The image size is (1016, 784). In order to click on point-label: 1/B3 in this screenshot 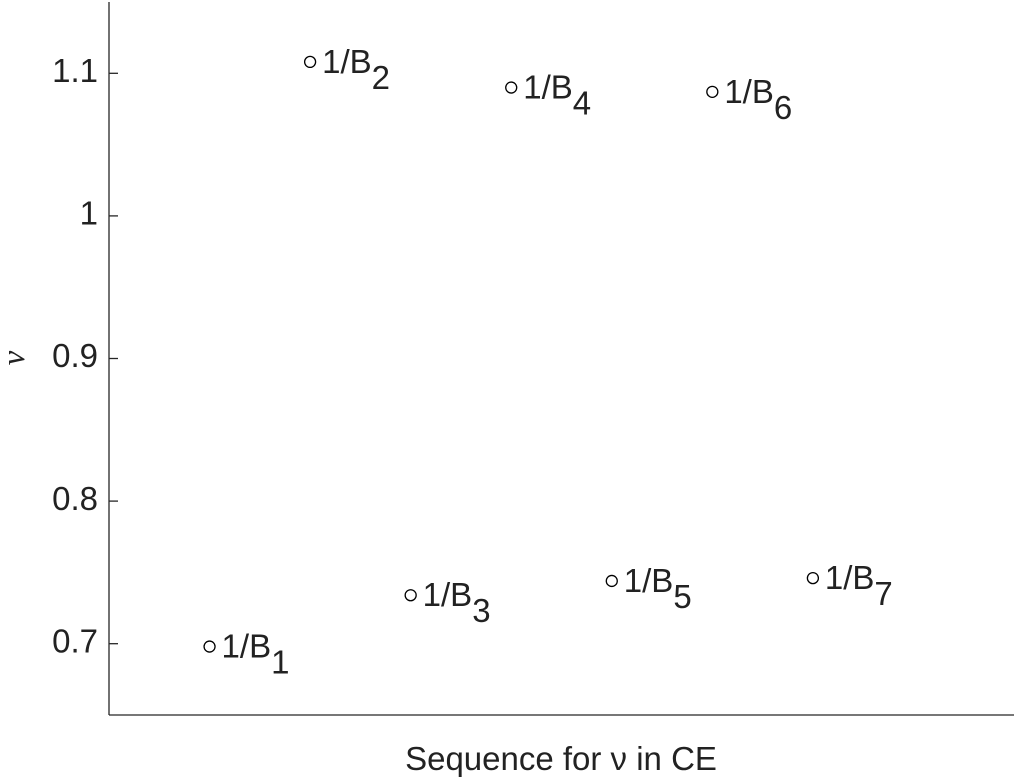, I will do `click(457, 602)`.